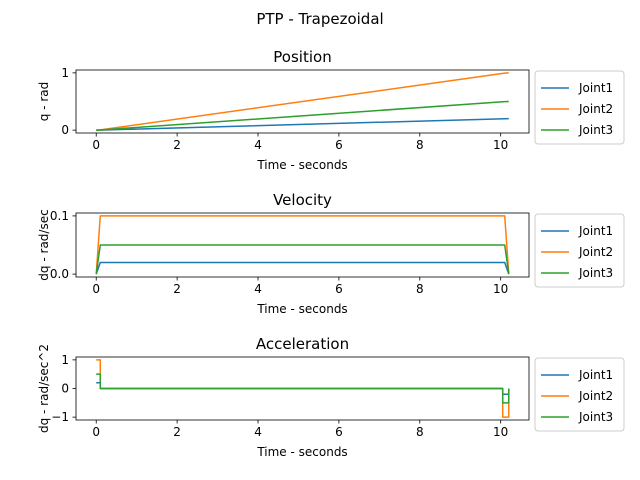  What do you see at coordinates (59, 274) in the screenshot?
I see `y-tick-label: 0.0` at bounding box center [59, 274].